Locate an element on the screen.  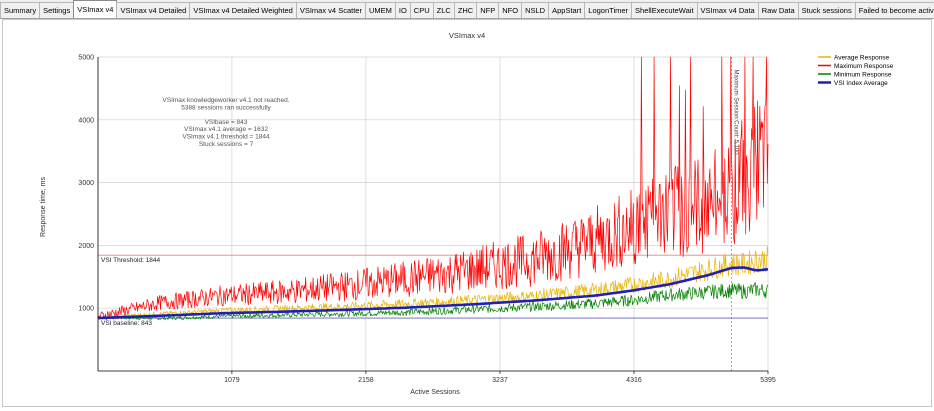
tab-stuck-sessions: Stuck sessions is located at coordinates (826, 10).